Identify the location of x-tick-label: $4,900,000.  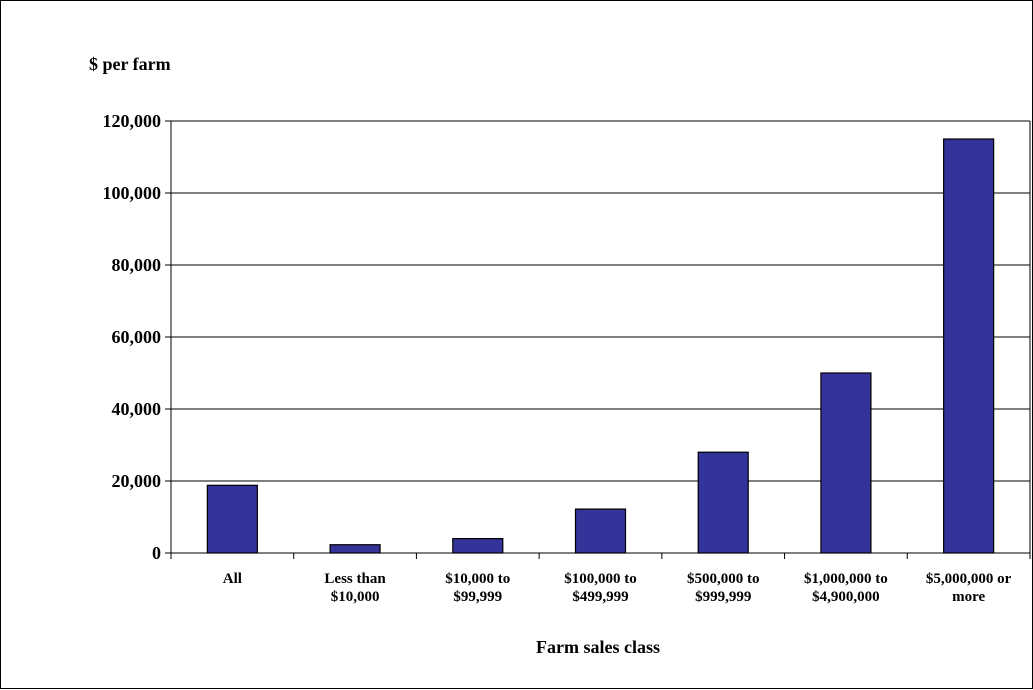
(846, 597).